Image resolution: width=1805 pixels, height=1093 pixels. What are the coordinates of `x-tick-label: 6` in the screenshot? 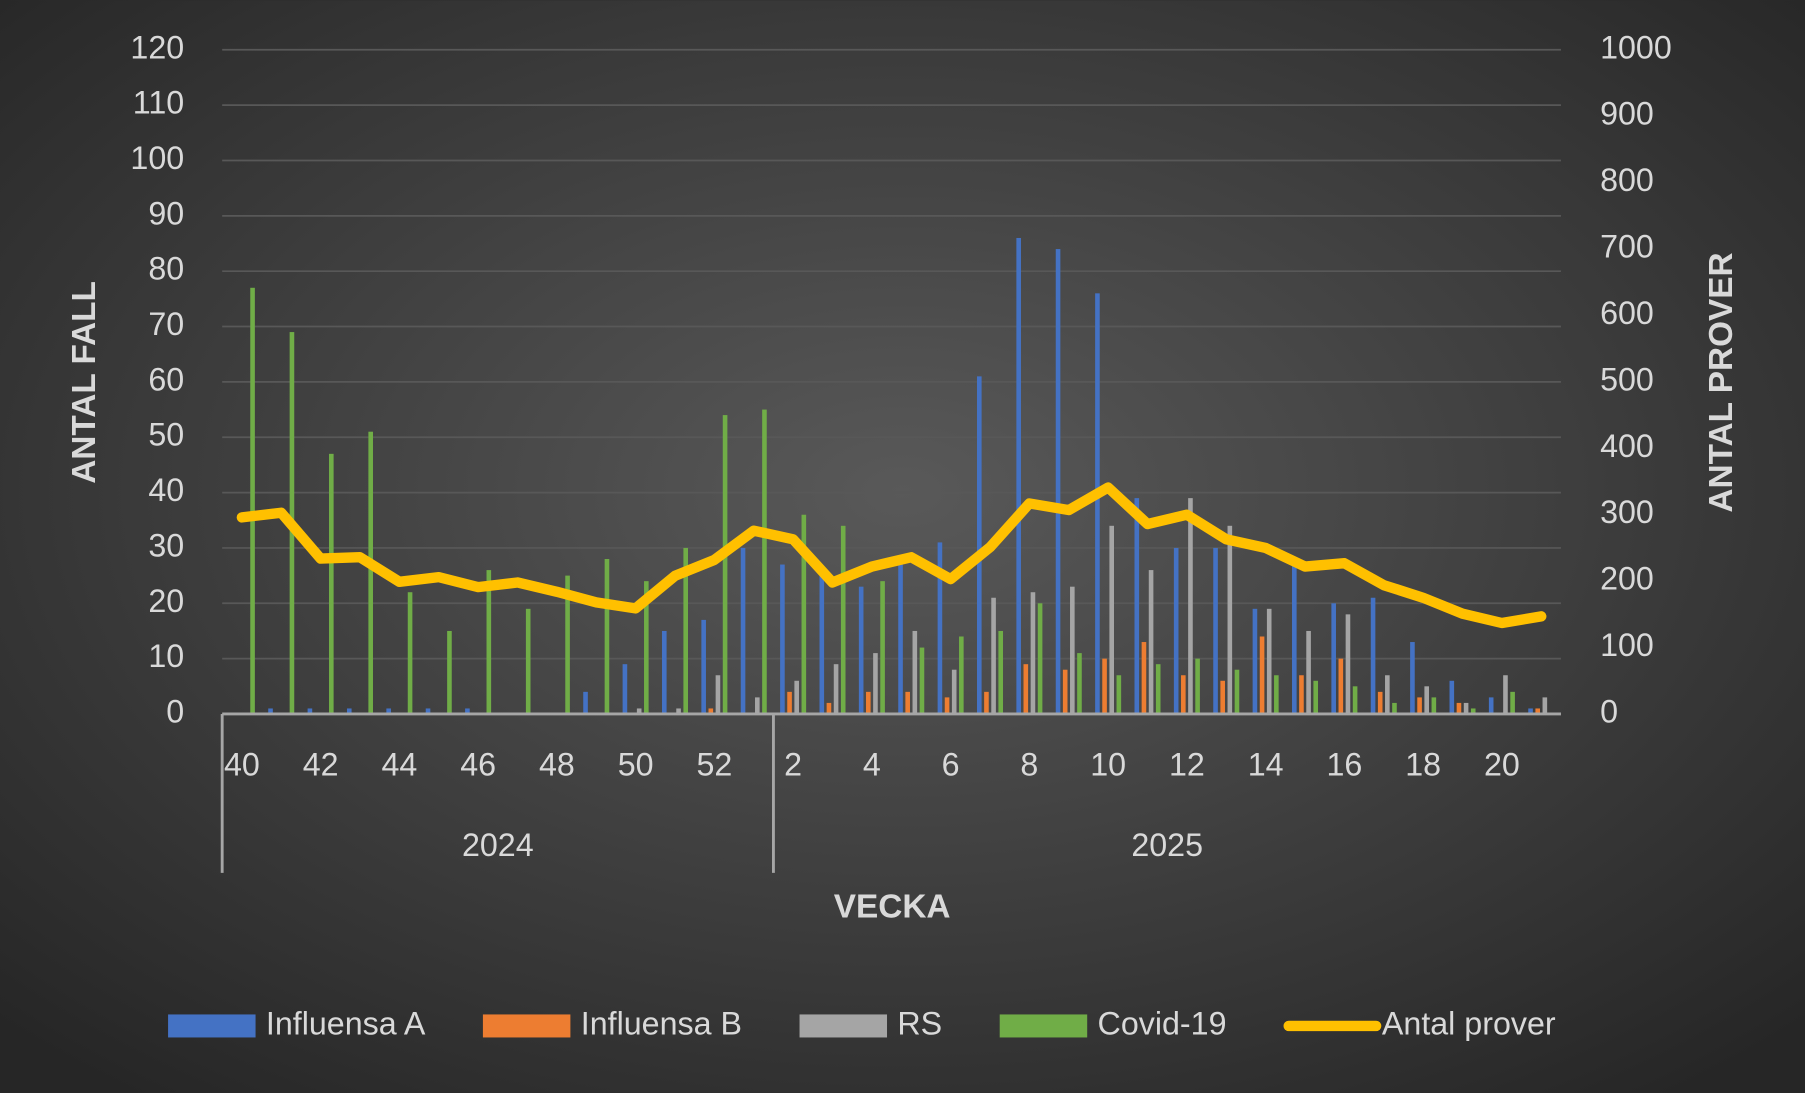 It's located at (951, 764).